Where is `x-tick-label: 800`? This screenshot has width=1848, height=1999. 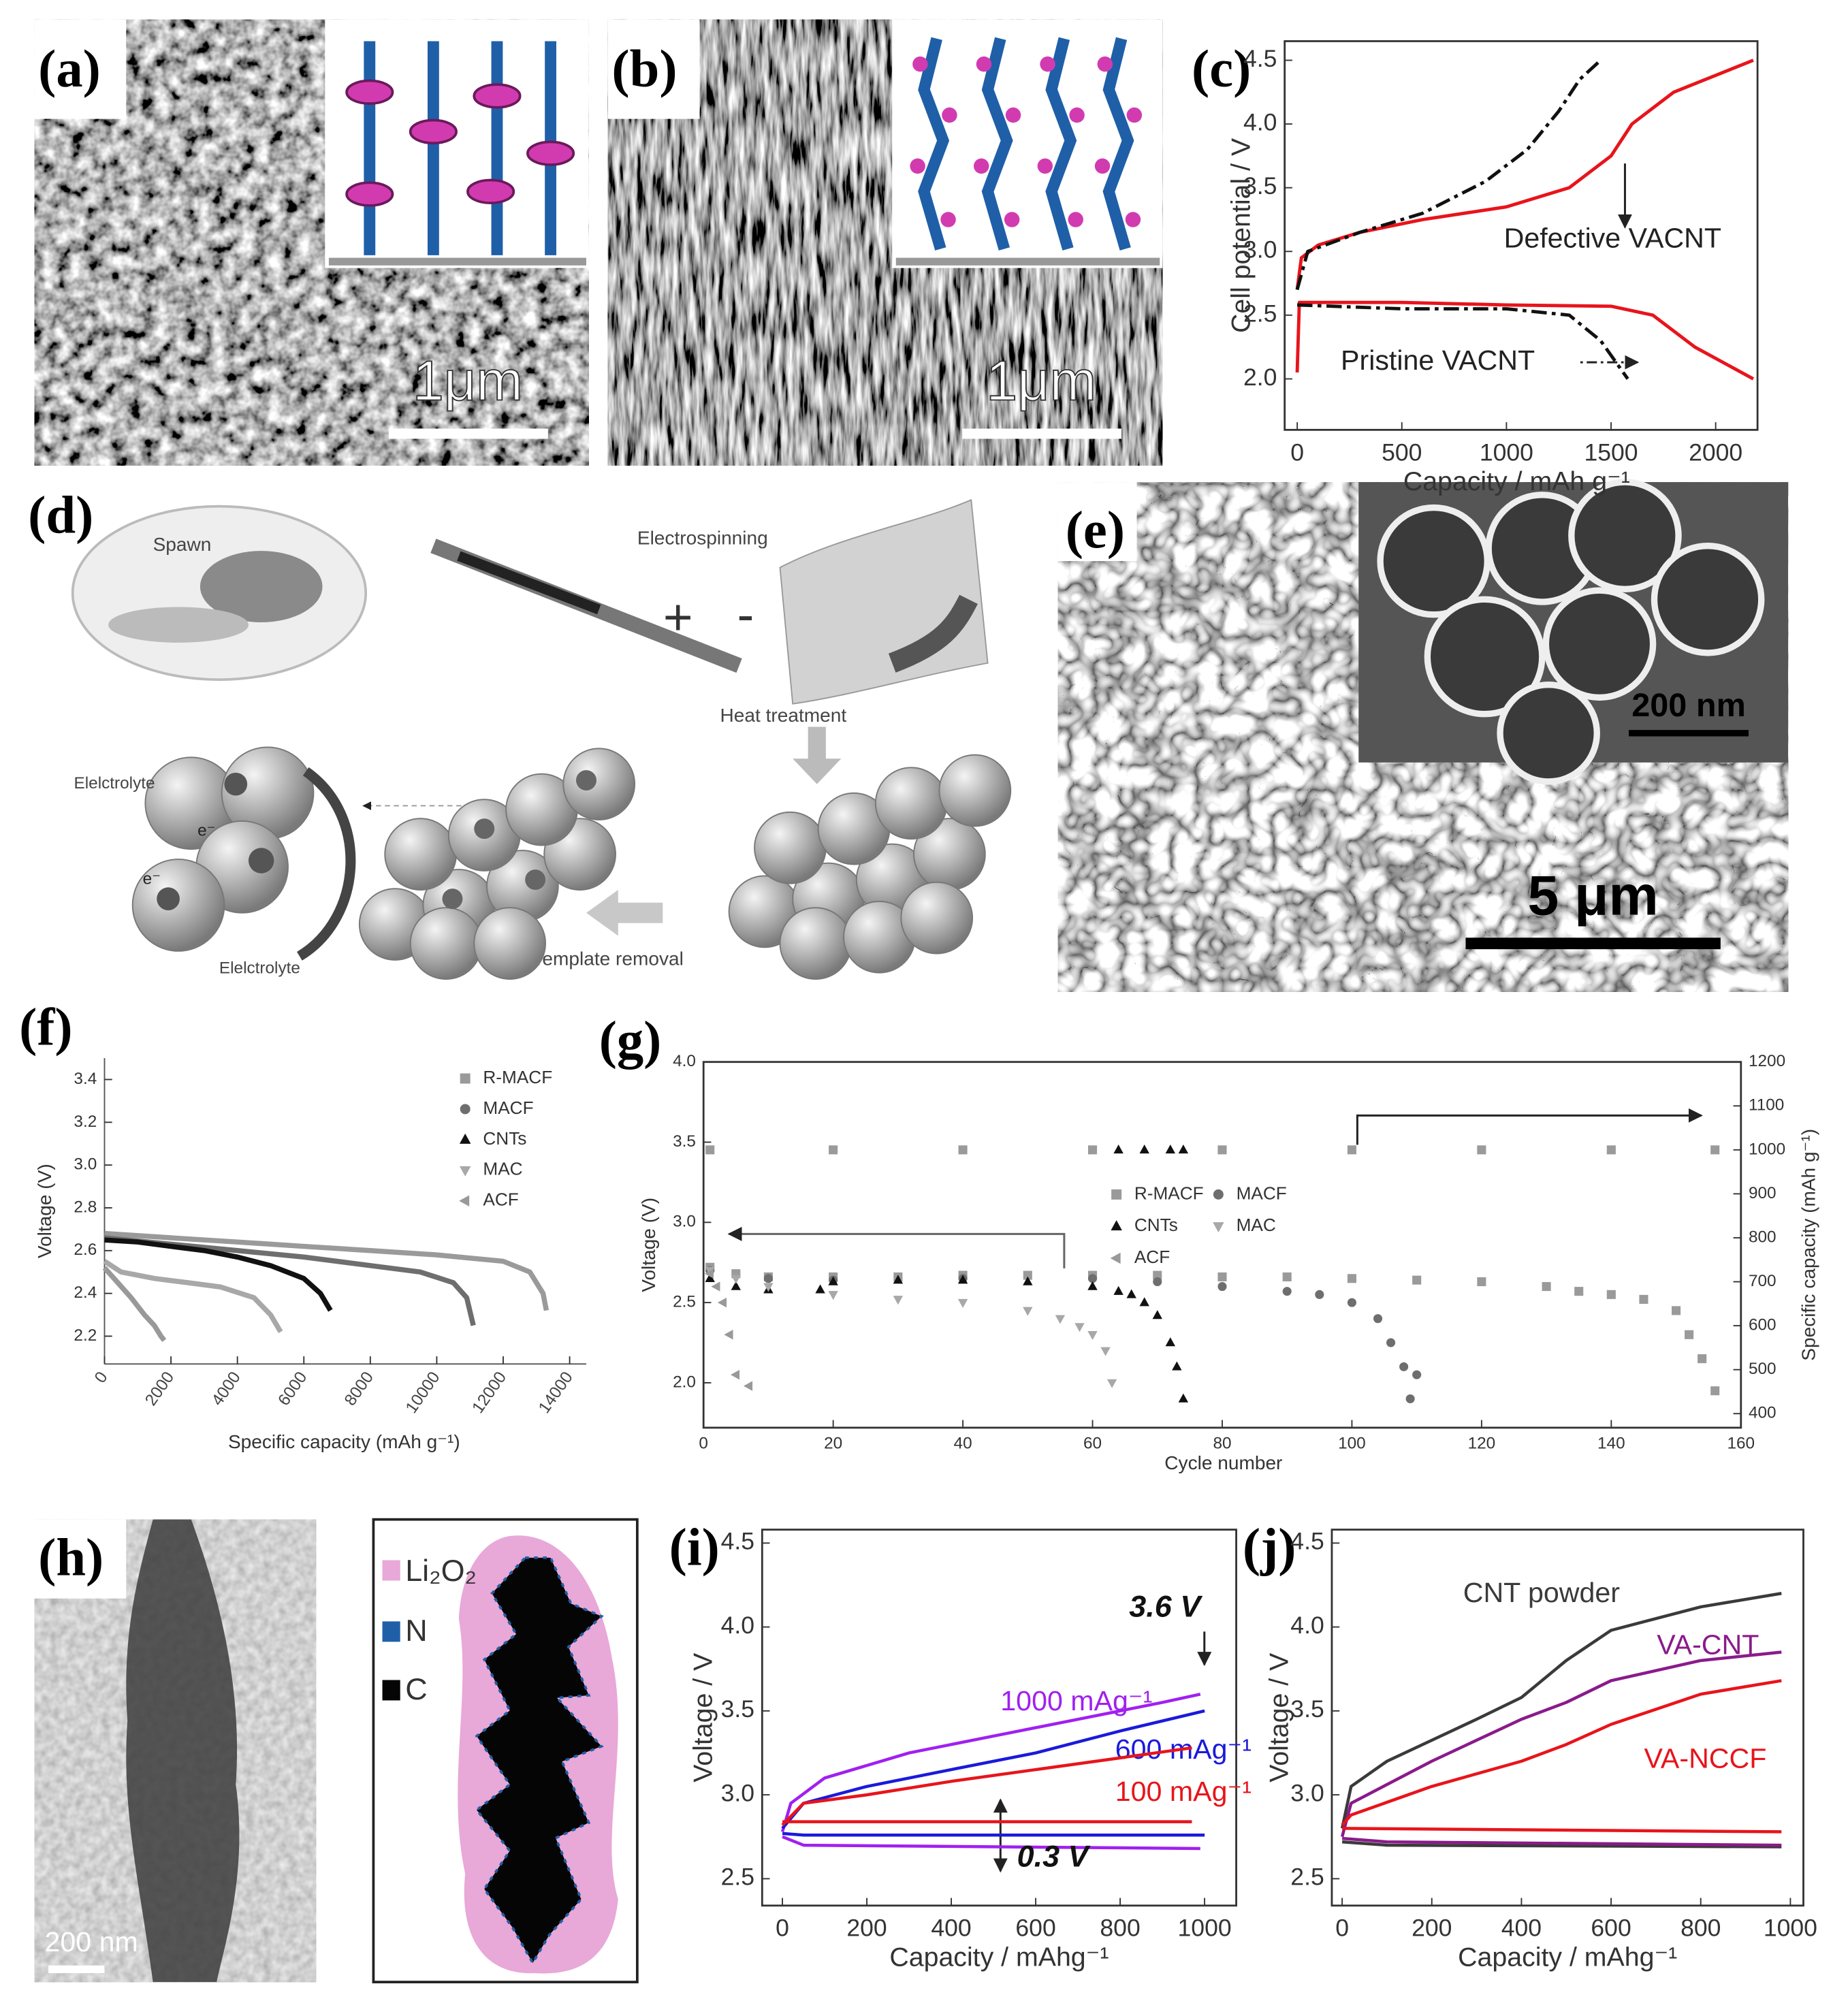 x-tick-label: 800 is located at coordinates (1120, 1928).